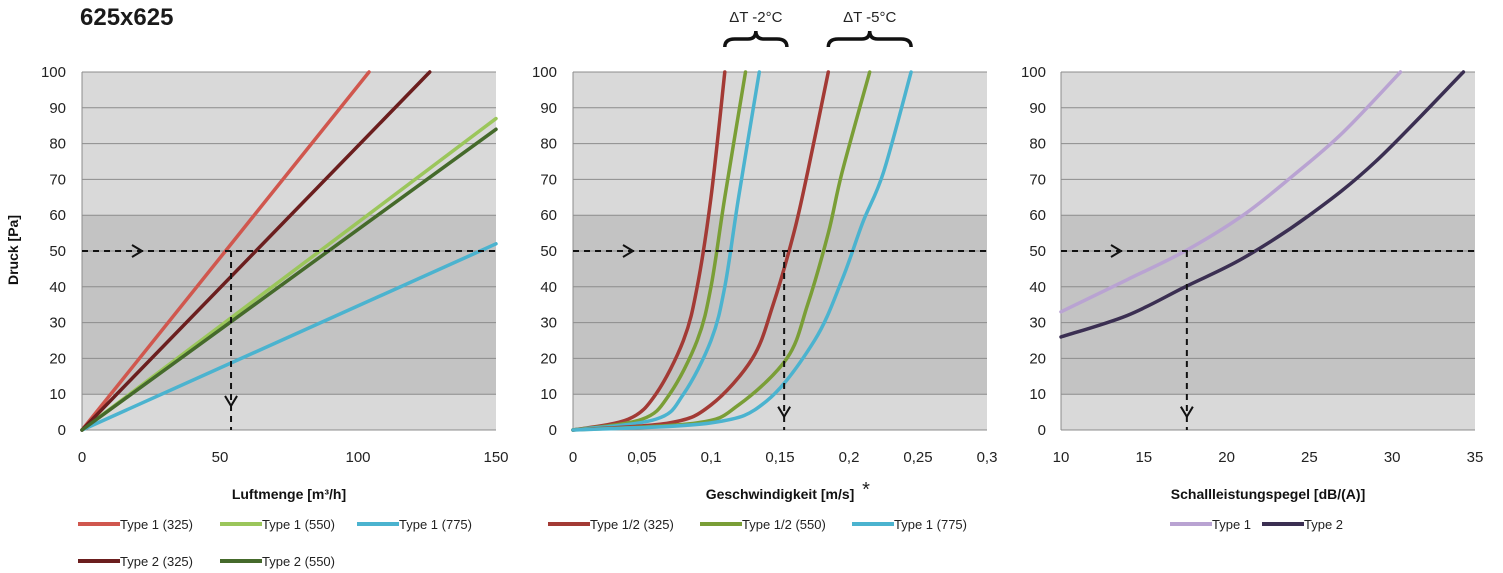  Describe the element at coordinates (1323, 524) in the screenshot. I see `legend-label: Type 2` at that location.